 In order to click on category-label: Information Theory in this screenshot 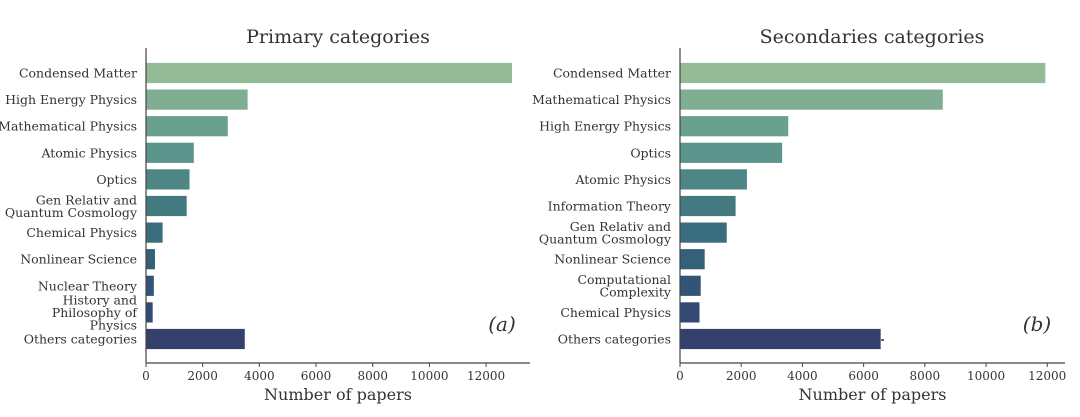, I will do `click(610, 206)`.